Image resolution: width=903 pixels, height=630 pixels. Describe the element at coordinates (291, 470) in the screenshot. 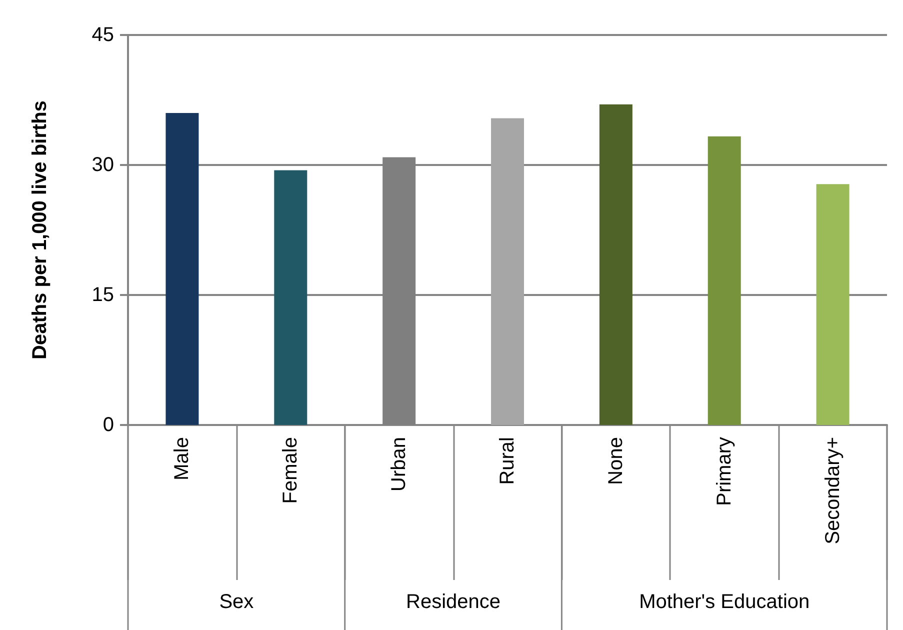

I see `x-tick-label: Female` at that location.